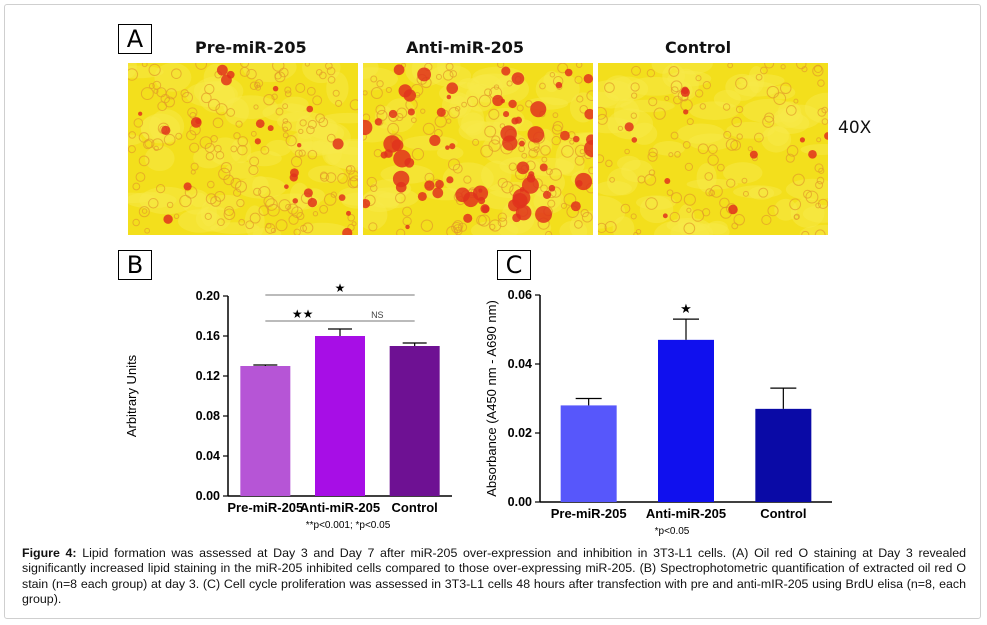 This screenshot has width=987, height=625. Describe the element at coordinates (589, 513) in the screenshot. I see `x-tick-label: Pre-miR-205` at that location.